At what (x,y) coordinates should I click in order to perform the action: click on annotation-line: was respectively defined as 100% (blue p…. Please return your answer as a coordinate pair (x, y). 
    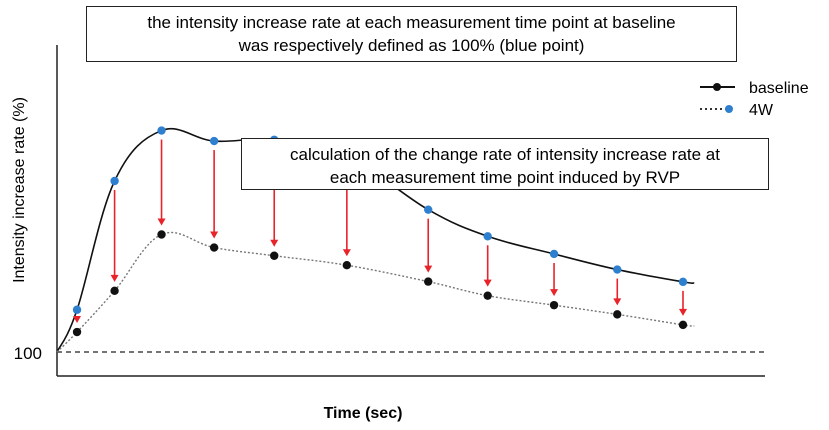
    Looking at the image, I should click on (411, 45).